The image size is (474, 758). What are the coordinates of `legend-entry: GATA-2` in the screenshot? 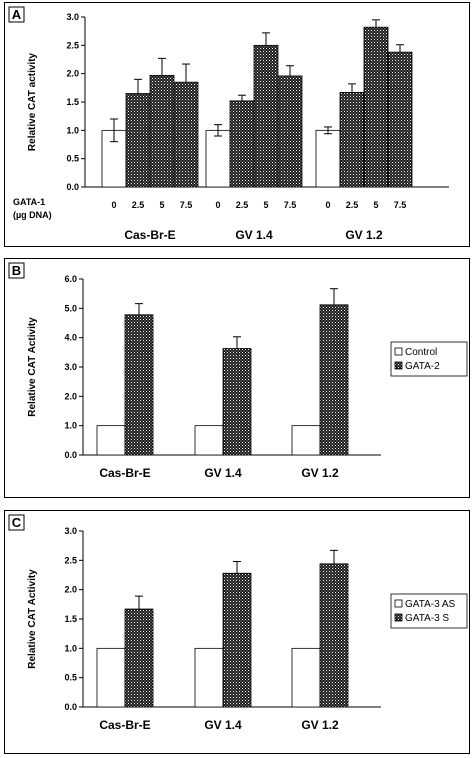 It's located at (422, 366).